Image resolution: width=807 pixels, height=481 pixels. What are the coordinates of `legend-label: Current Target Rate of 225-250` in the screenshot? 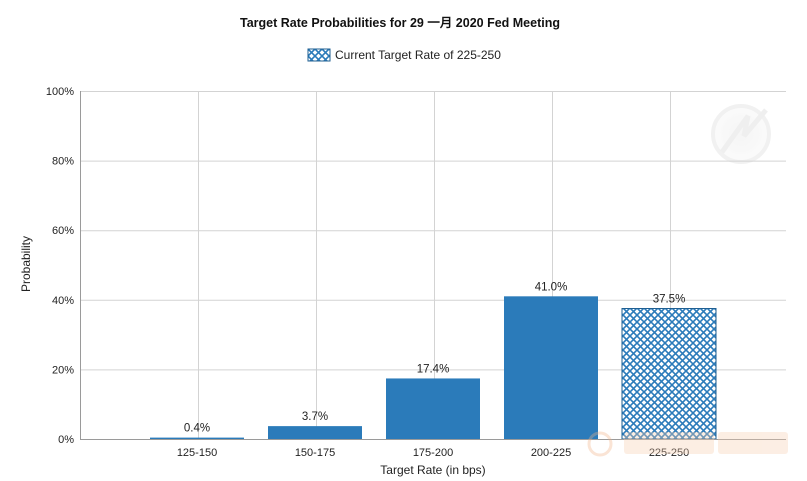 It's located at (418, 55).